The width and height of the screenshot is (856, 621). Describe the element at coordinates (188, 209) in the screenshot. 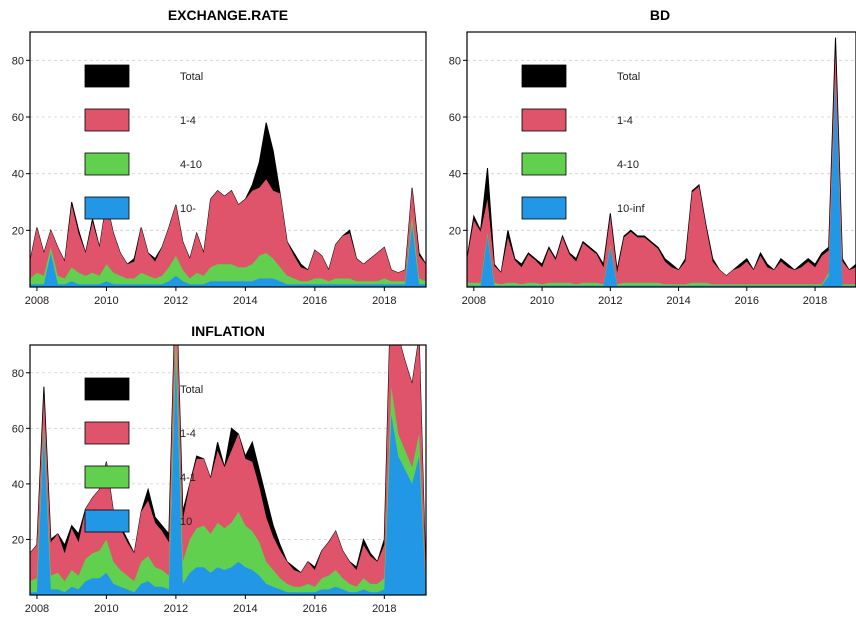

I see `legend-label: 10-` at that location.